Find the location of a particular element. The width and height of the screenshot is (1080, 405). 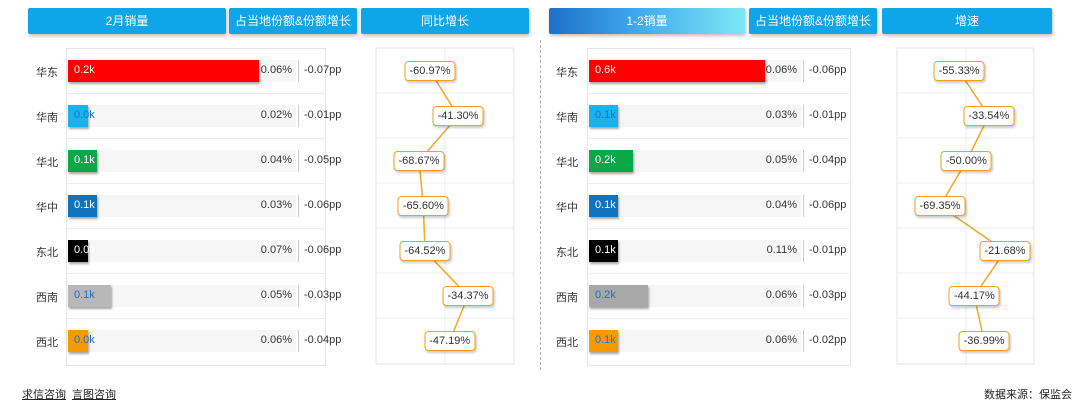

right-share-value: 0.11% is located at coordinates (779, 250).